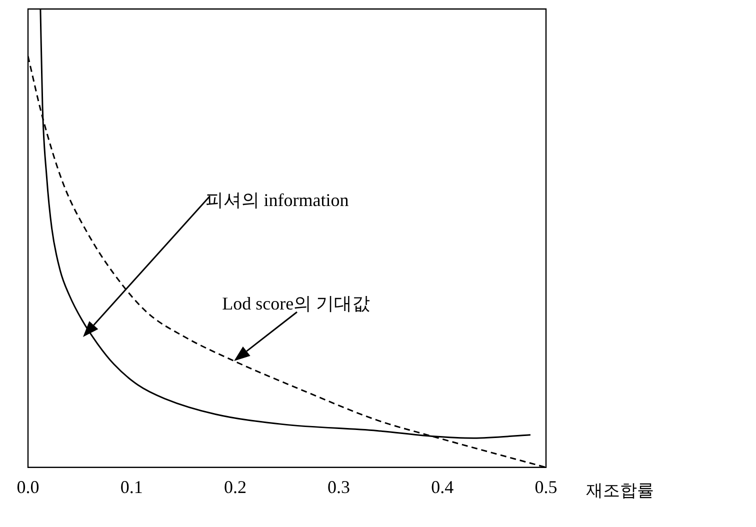 This screenshot has width=756, height=527. Describe the element at coordinates (620, 490) in the screenshot. I see `x-axis-title: 재조합률` at that location.